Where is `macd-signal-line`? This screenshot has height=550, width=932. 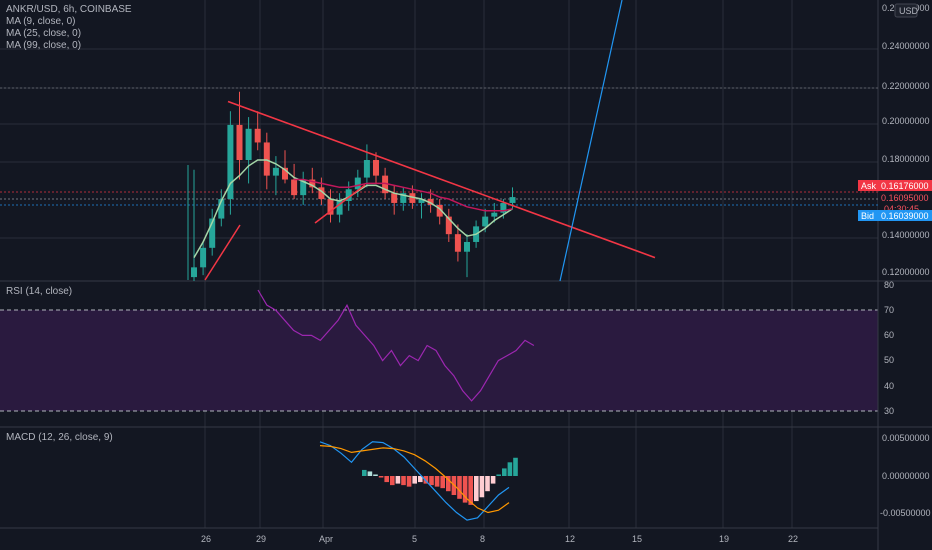
macd-signal-line is located at coordinates (414, 479).